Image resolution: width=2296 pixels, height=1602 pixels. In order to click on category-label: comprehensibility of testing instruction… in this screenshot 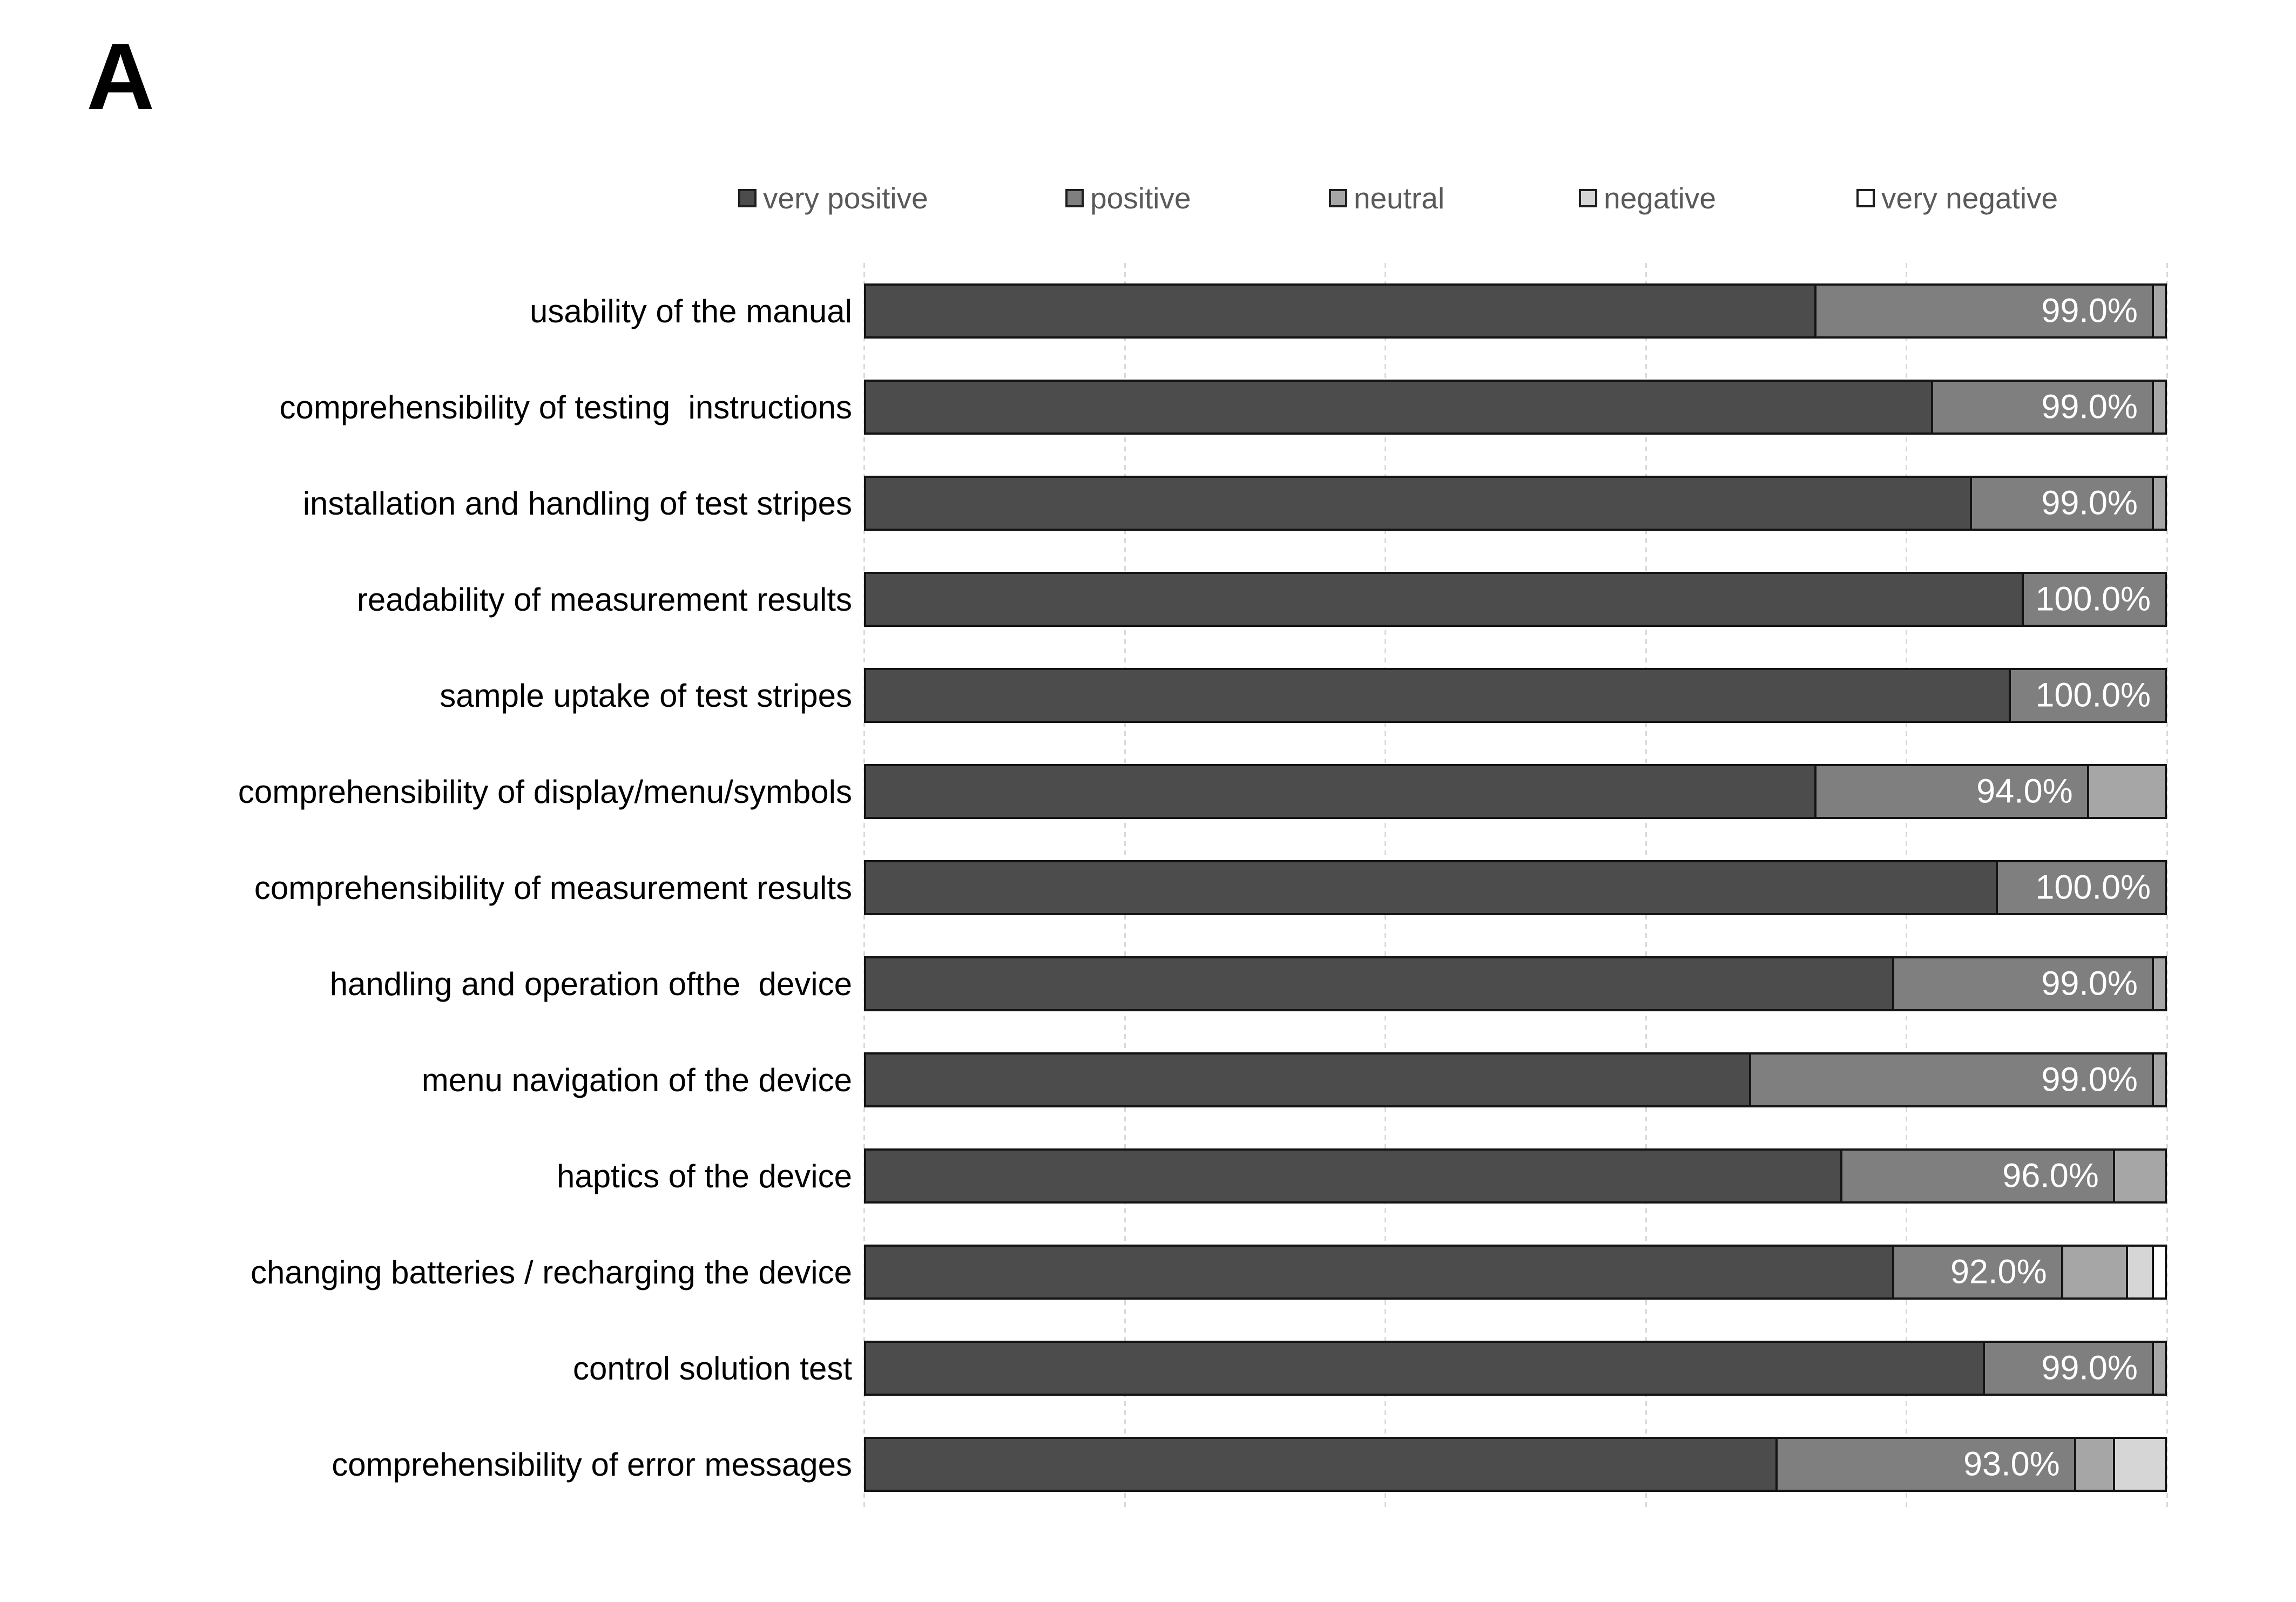, I will do `click(566, 407)`.